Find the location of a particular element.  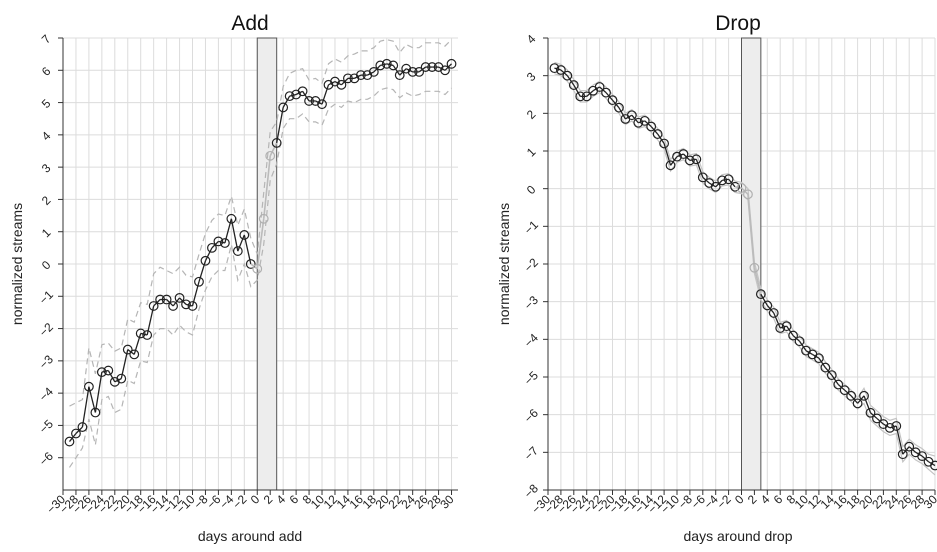

y-tick-label: 3 is located at coordinates (531, 76).